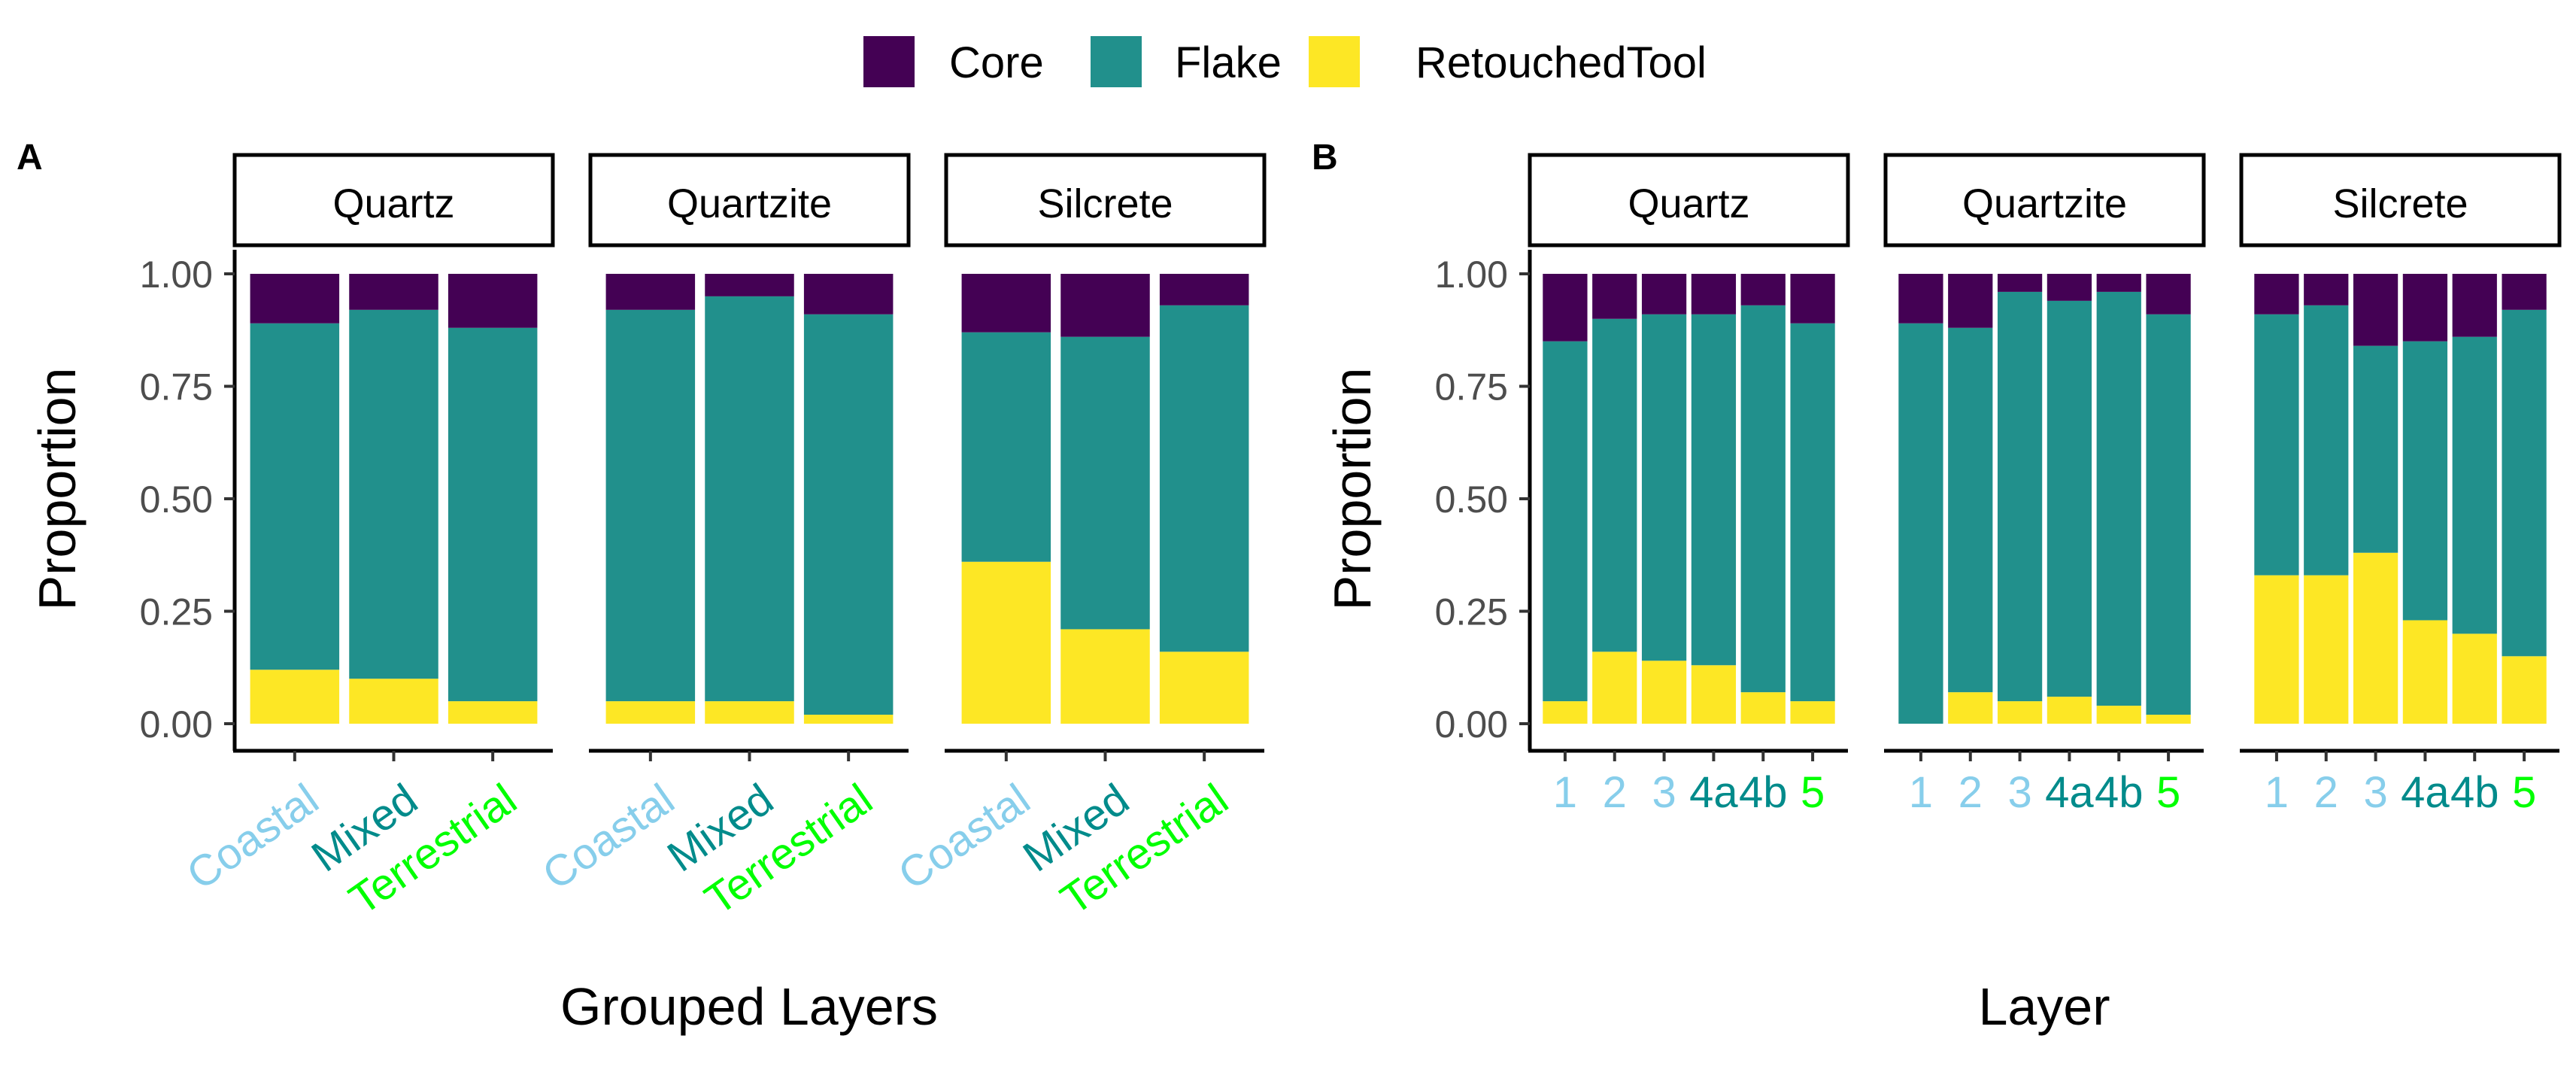 The image size is (2576, 1066). I want to click on bar-retouchedtool-4b, so click(2474, 679).